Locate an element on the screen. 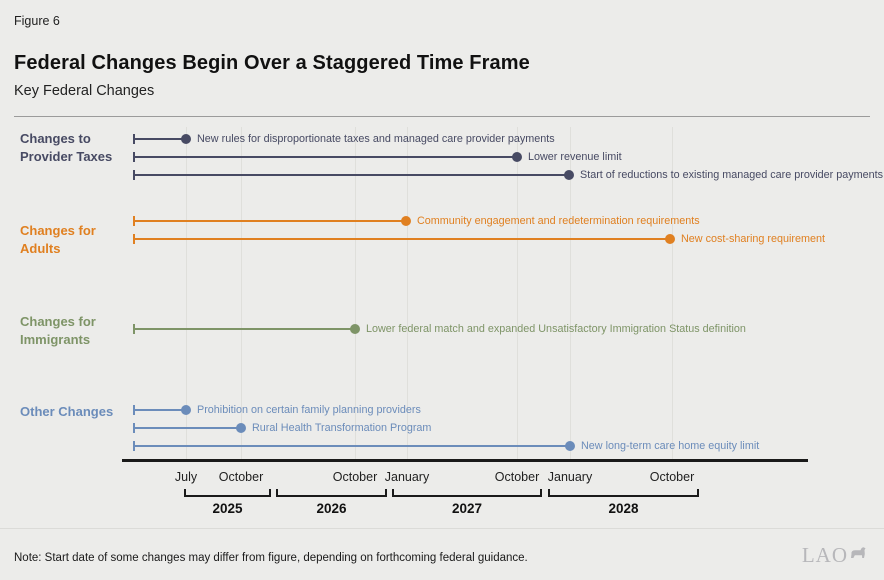 The height and width of the screenshot is (580, 884). event-label: New cost-sharing requirement is located at coordinates (753, 239).